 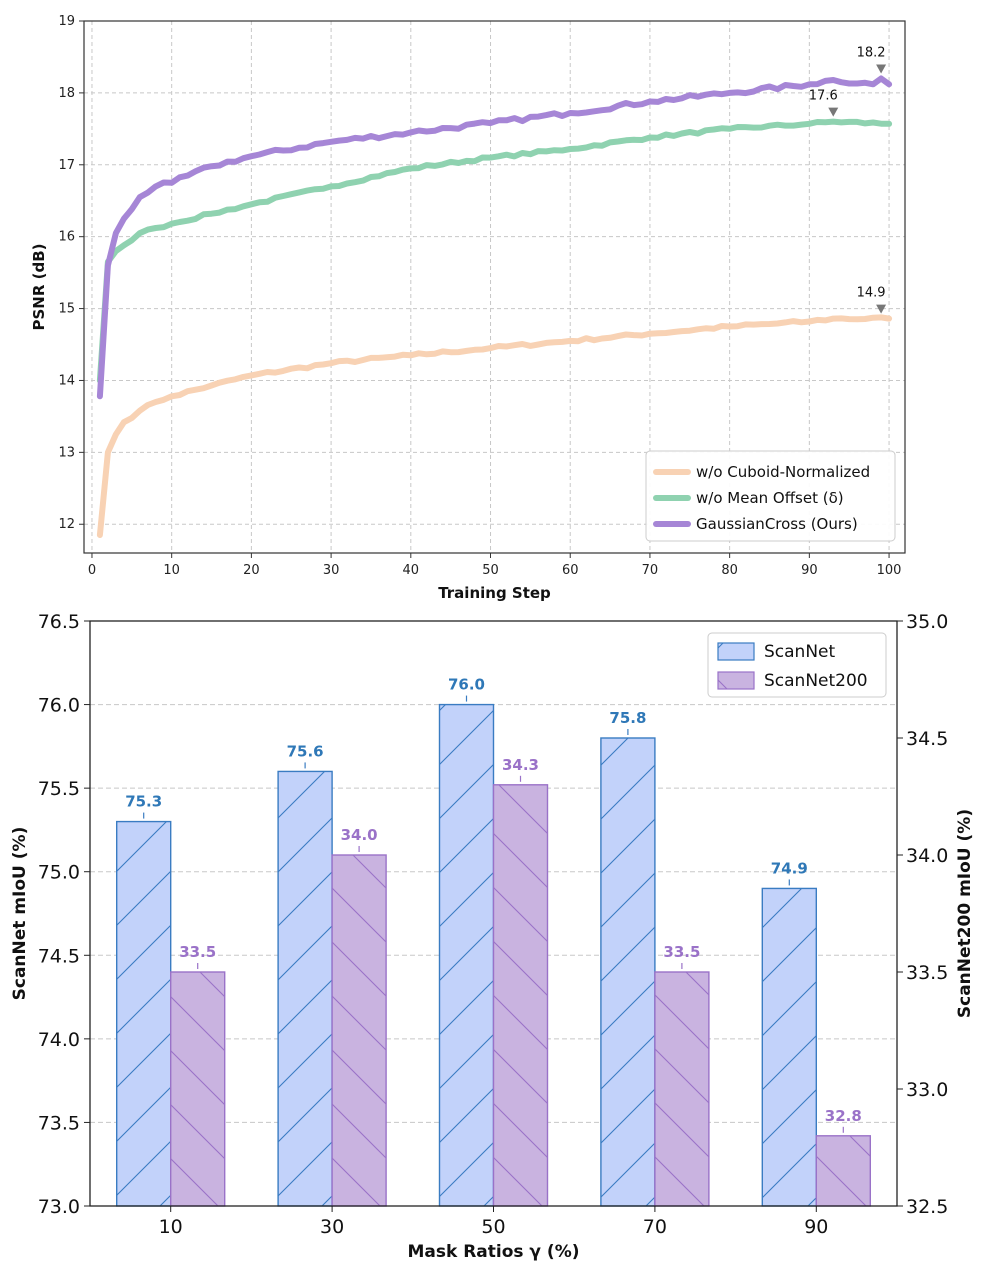 I want to click on x-tick-label: 20, so click(x=251, y=570).